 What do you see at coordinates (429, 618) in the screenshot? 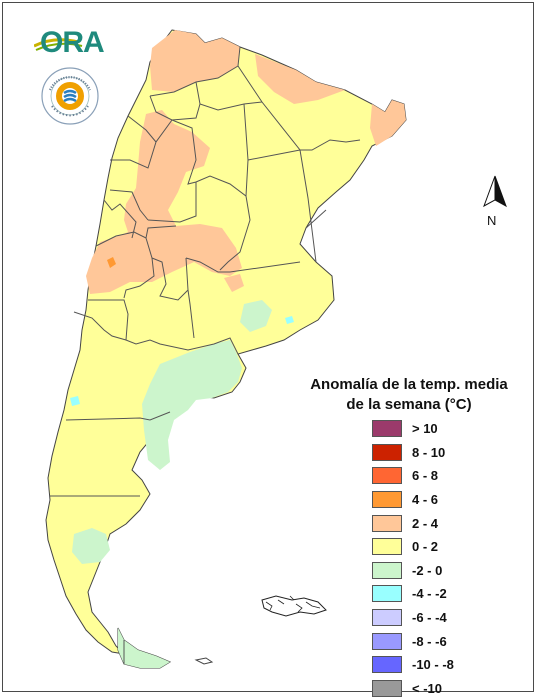
I see `legend-label: -6 - -4` at bounding box center [429, 618].